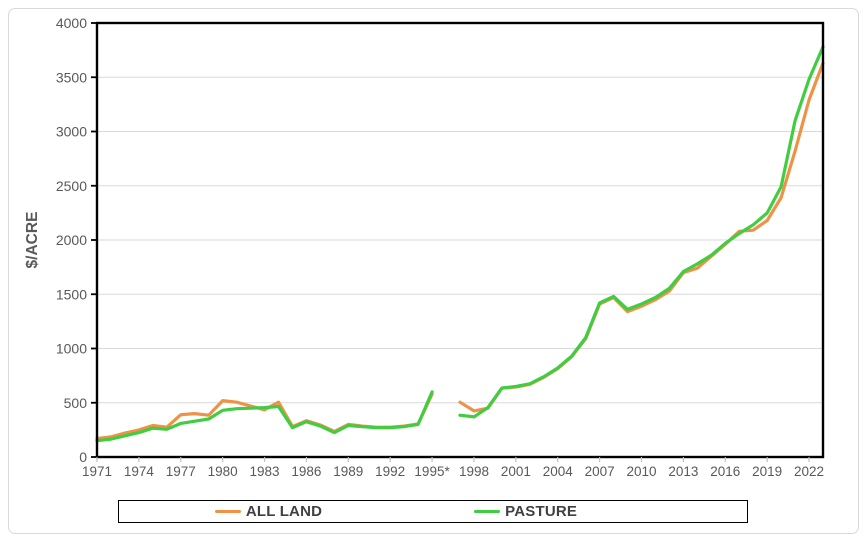  Describe the element at coordinates (433, 511) in the screenshot. I see `legend: ALL LAND PASTURE` at that location.